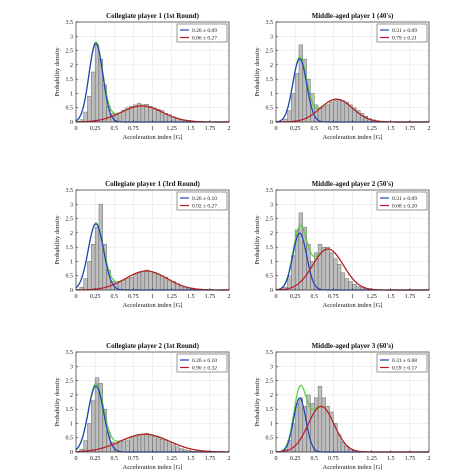 The image size is (474, 474). What do you see at coordinates (353, 184) in the screenshot?
I see `chart-title: Middle-aged player 2 (50's)` at bounding box center [353, 184].